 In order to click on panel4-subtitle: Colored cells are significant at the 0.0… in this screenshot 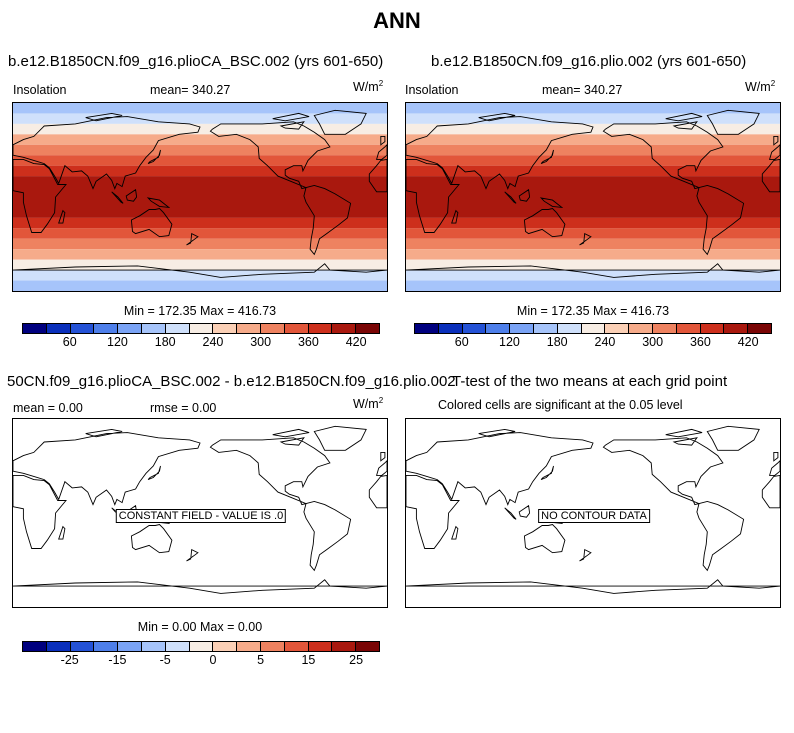, I will do `click(560, 405)`.